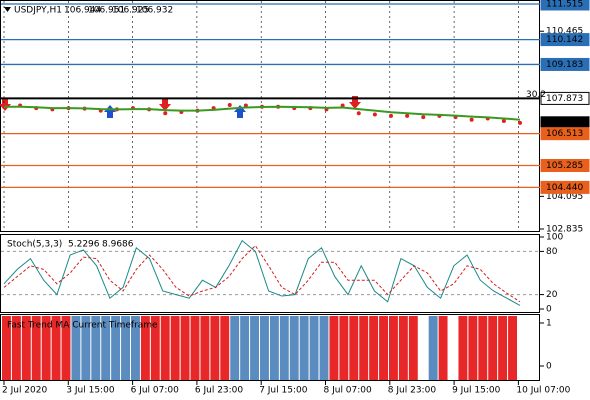  What do you see at coordinates (543, 391) in the screenshot?
I see `x-tick-label: 10 Jul 07:00` at bounding box center [543, 391].